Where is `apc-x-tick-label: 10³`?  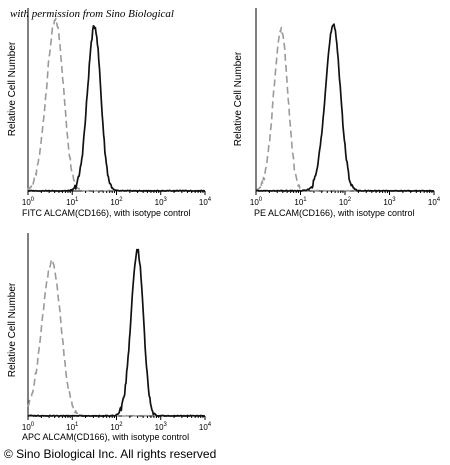 apc-x-tick-label: 10³ is located at coordinates (161, 427).